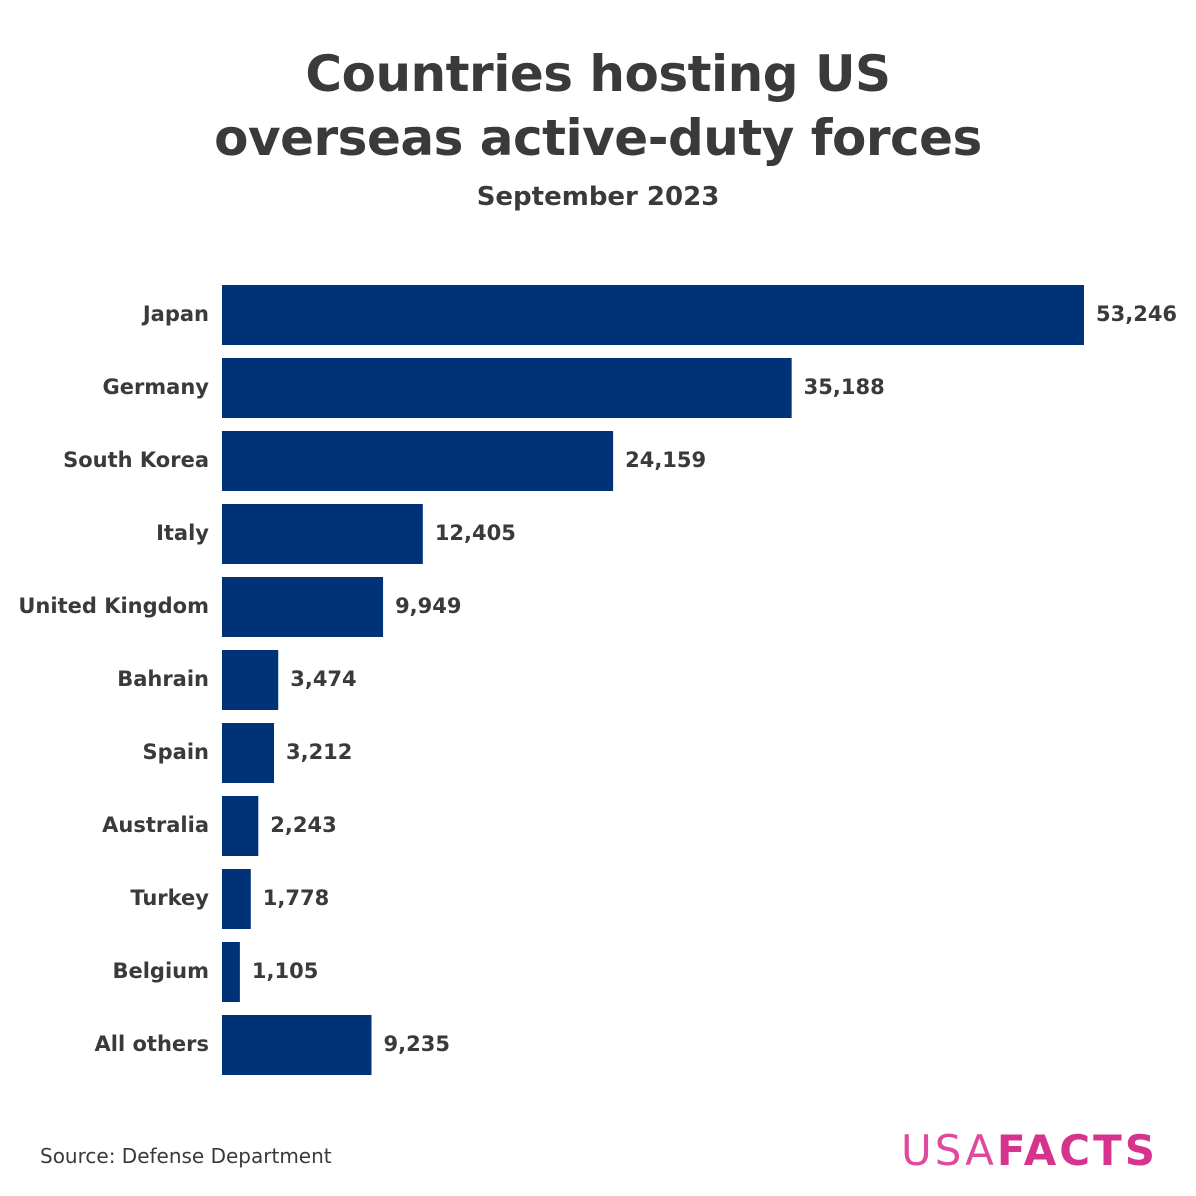 The height and width of the screenshot is (1196, 1196). What do you see at coordinates (285, 971) in the screenshot?
I see `data-label: 1,105` at bounding box center [285, 971].